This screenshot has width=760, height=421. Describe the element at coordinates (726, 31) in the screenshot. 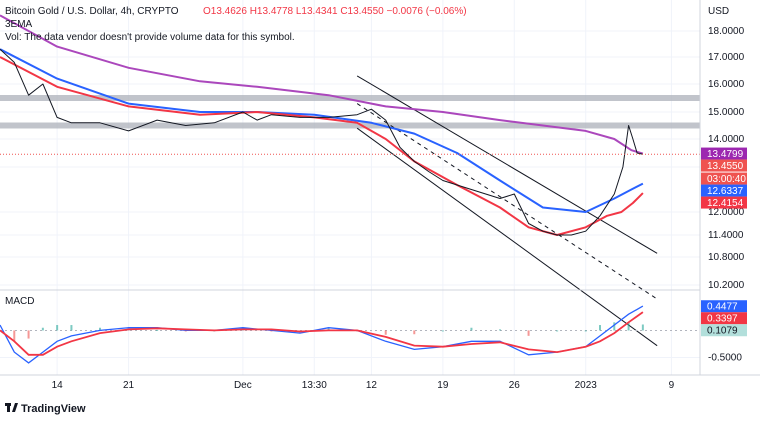

I see `price-tick-label: 18.0000` at that location.